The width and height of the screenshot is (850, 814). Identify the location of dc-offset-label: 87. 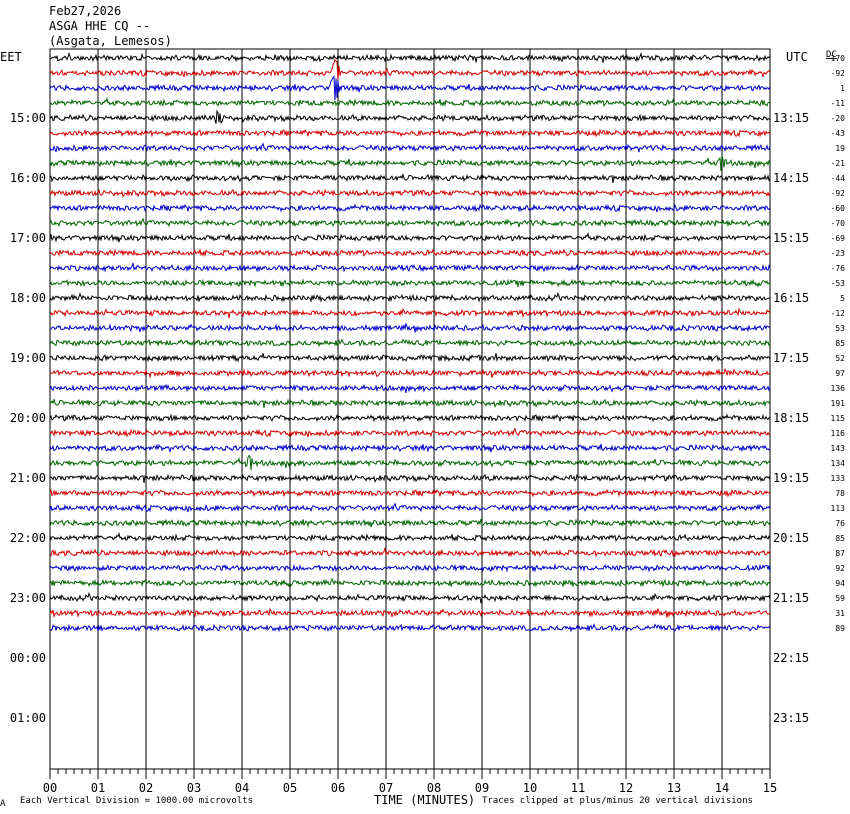
(840, 553).